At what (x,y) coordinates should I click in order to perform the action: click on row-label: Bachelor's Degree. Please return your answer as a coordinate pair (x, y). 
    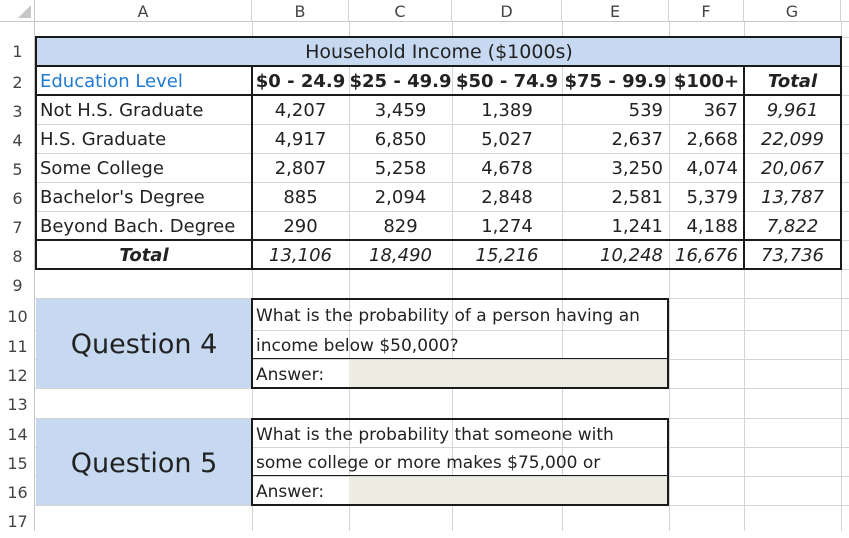
    Looking at the image, I should click on (122, 197).